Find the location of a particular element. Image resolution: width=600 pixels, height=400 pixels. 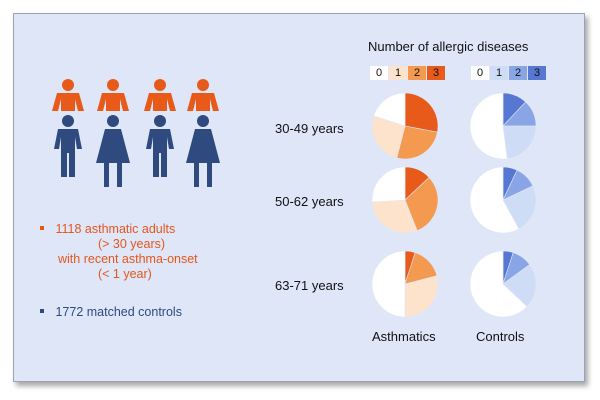

asthmatics-key-2: 2 is located at coordinates (417, 73).